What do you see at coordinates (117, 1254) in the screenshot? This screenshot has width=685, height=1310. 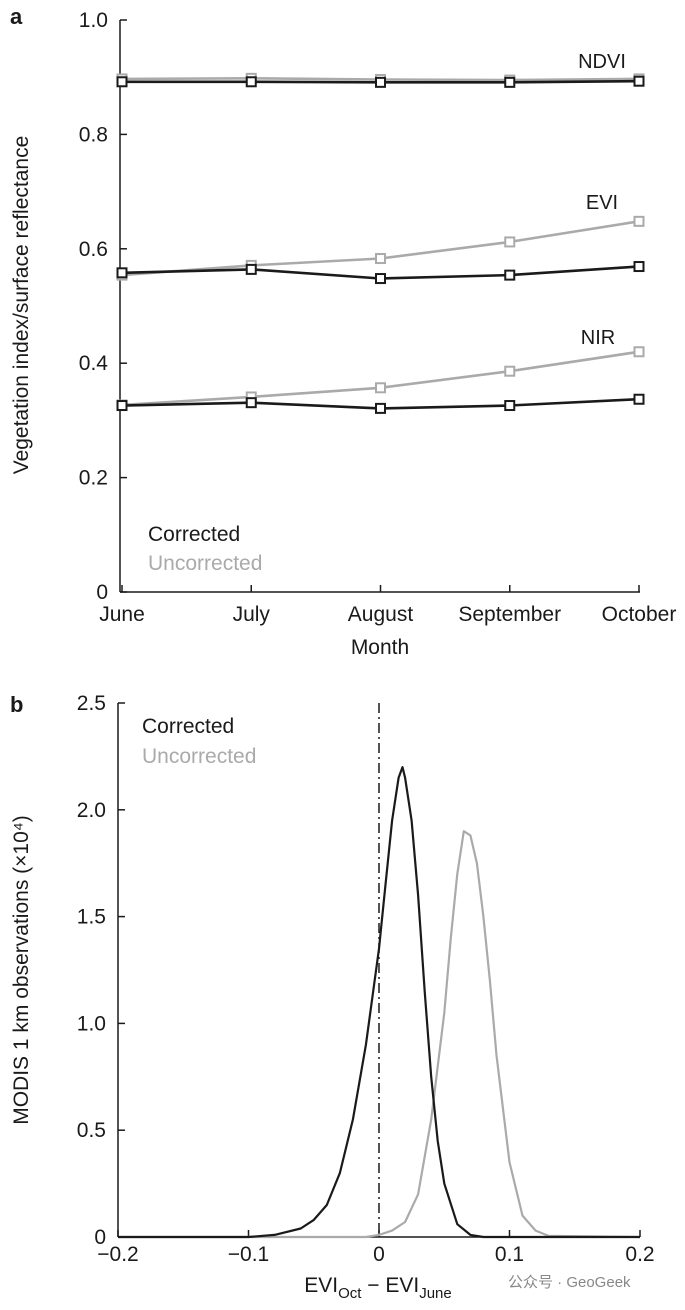 I see `panel-b-x-tick-label: −0.2` at bounding box center [117, 1254].